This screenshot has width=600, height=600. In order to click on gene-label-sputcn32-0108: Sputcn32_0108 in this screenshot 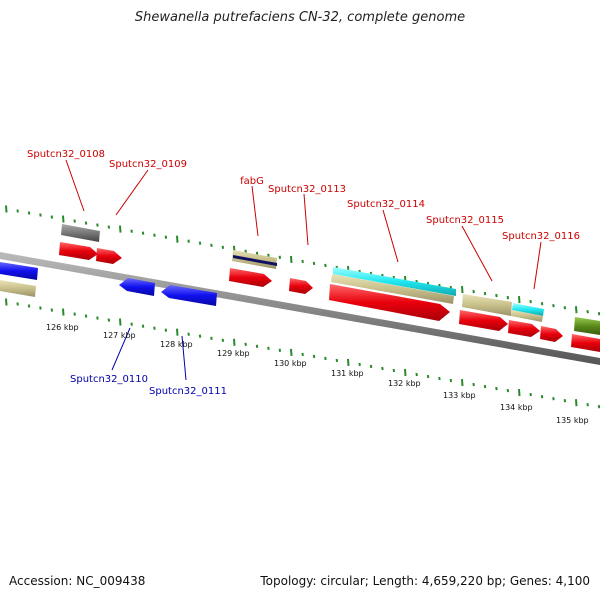, I will do `click(66, 154)`.